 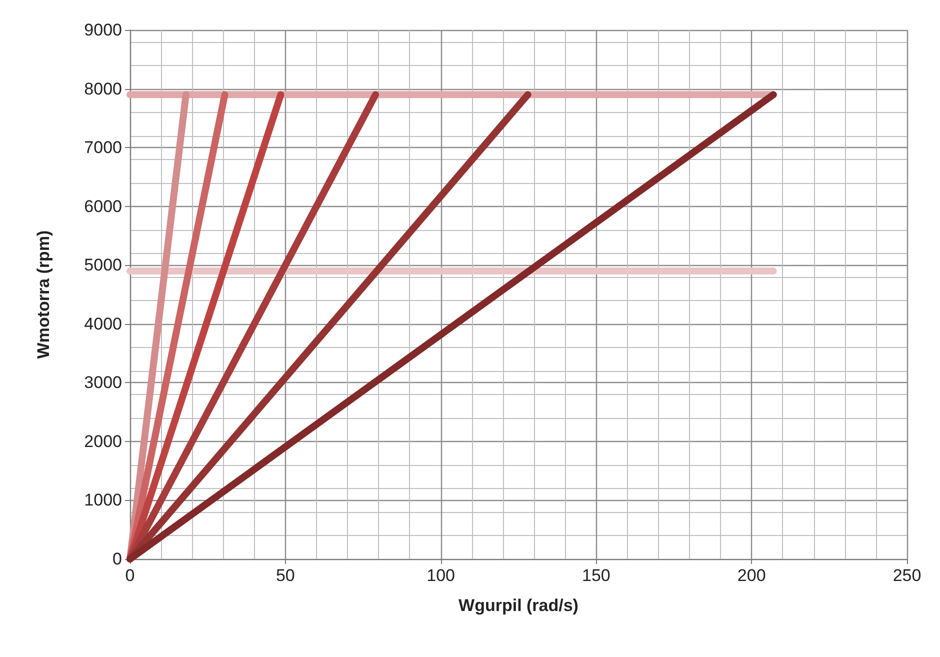 What do you see at coordinates (103, 500) in the screenshot?
I see `y-tick-label: 1000` at bounding box center [103, 500].